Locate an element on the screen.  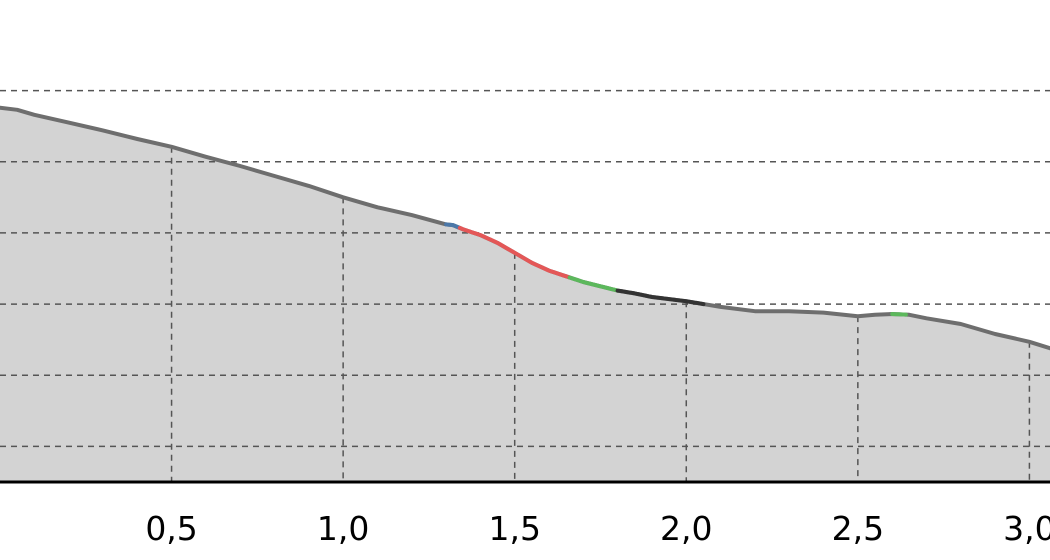
x-tick-label: 3,0 is located at coordinates (1026, 528).